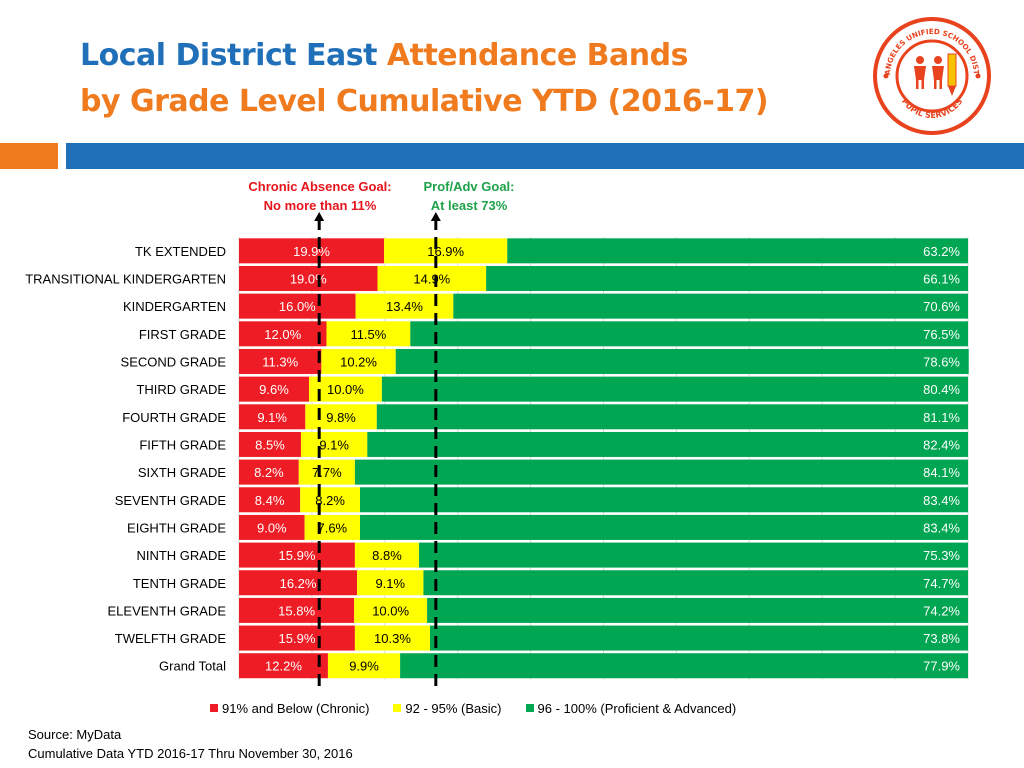  I want to click on data-label: 11.5%, so click(368, 334).